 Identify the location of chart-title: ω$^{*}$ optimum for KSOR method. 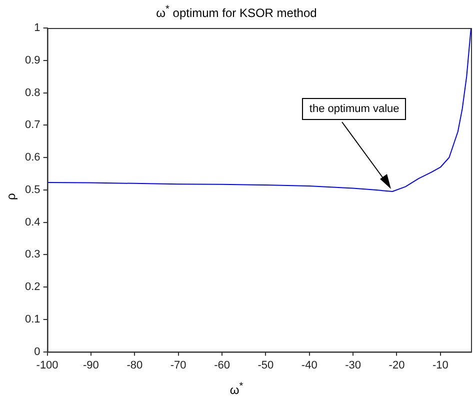
(236, 12).